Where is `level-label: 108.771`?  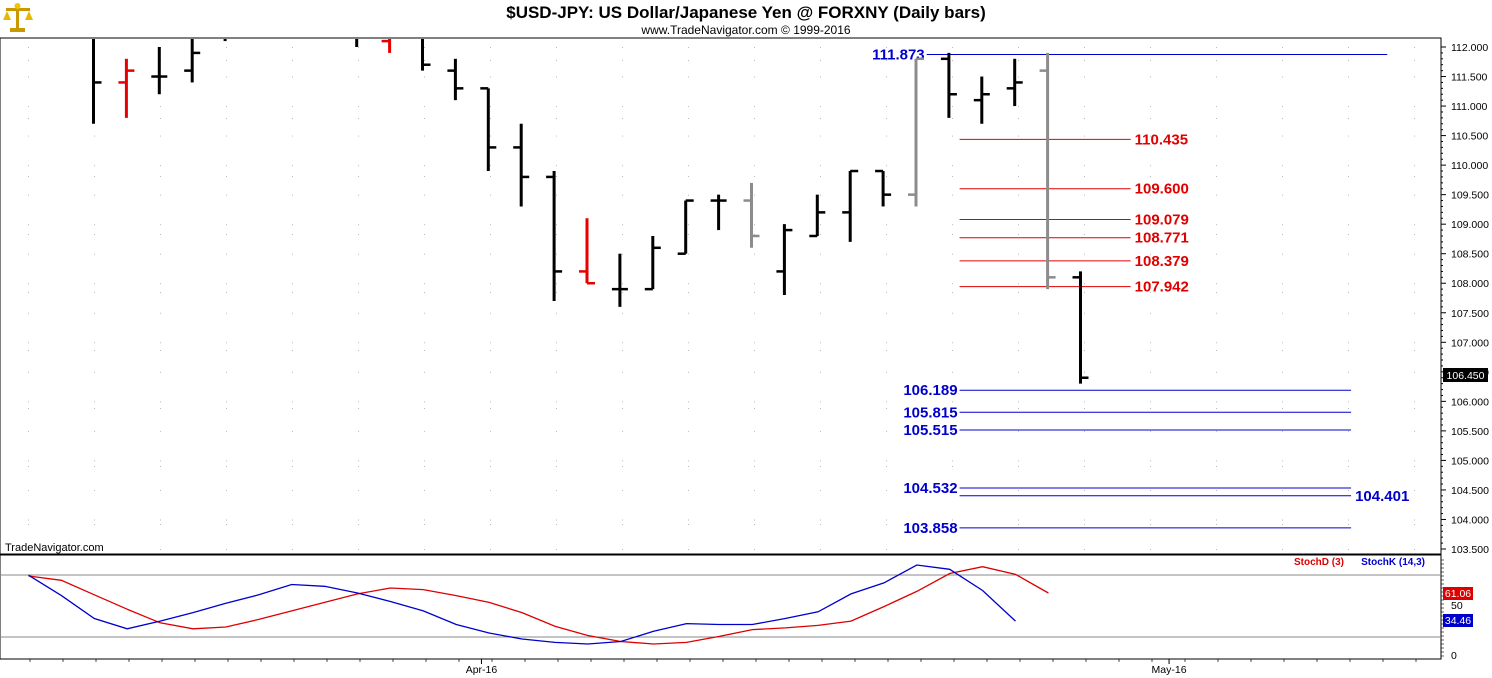
level-label: 108.771 is located at coordinates (1162, 238).